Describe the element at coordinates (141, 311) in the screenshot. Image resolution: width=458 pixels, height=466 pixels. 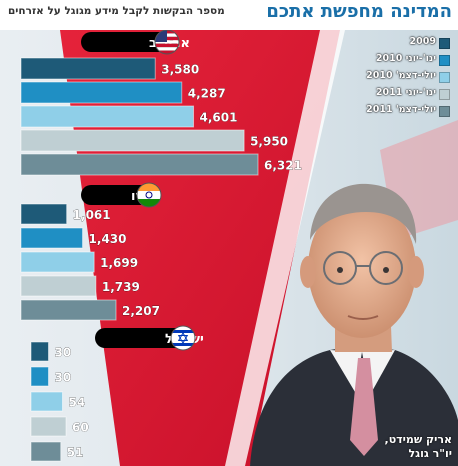
I see `bar-value-label: 2,207` at that location.